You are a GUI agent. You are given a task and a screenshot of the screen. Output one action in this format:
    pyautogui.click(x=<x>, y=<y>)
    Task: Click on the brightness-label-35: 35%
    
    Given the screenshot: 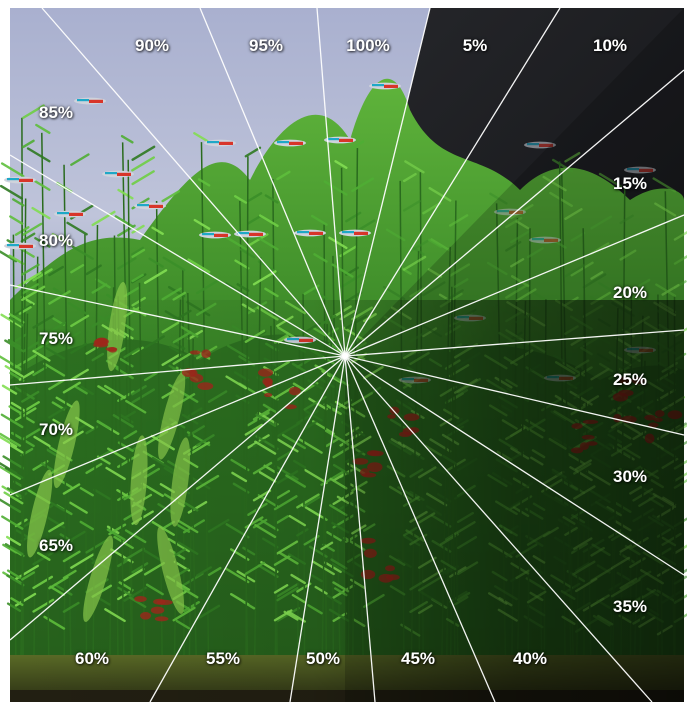 What is the action you would take?
    pyautogui.click(x=630, y=606)
    